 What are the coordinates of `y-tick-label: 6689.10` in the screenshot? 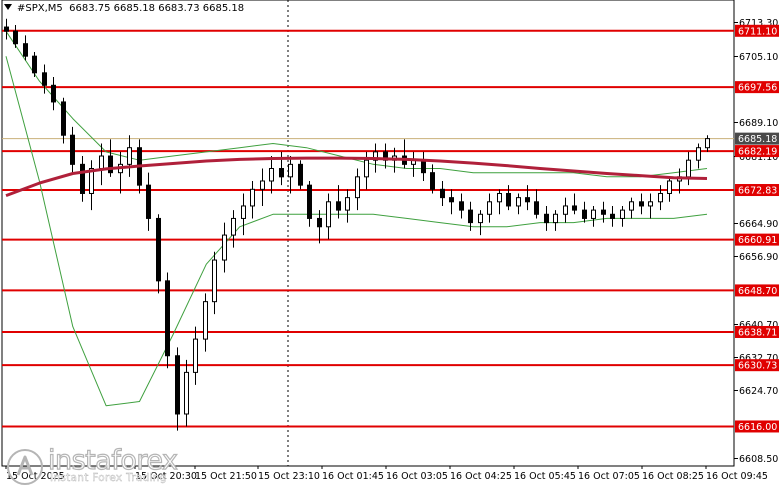 It's located at (758, 123).